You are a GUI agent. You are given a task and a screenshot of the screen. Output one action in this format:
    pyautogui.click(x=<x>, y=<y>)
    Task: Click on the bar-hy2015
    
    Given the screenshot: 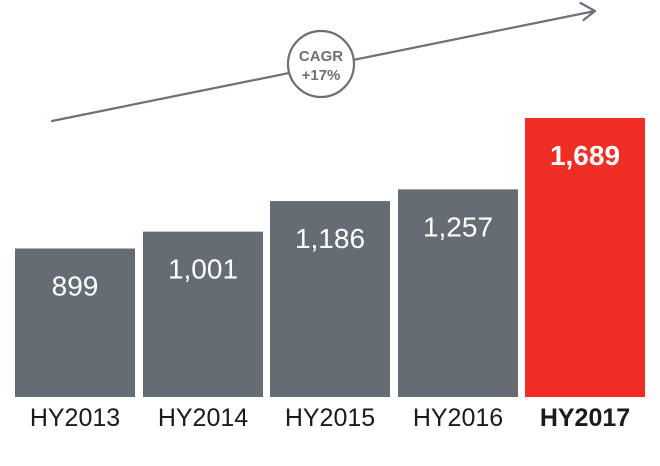 What is the action you would take?
    pyautogui.click(x=330, y=299)
    